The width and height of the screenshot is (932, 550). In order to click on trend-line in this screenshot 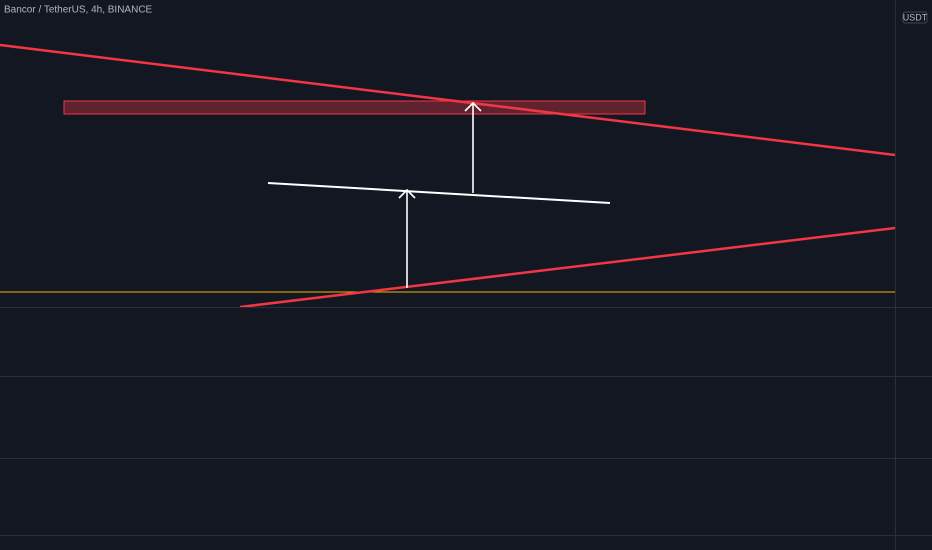, I will do `click(567, 267)`.